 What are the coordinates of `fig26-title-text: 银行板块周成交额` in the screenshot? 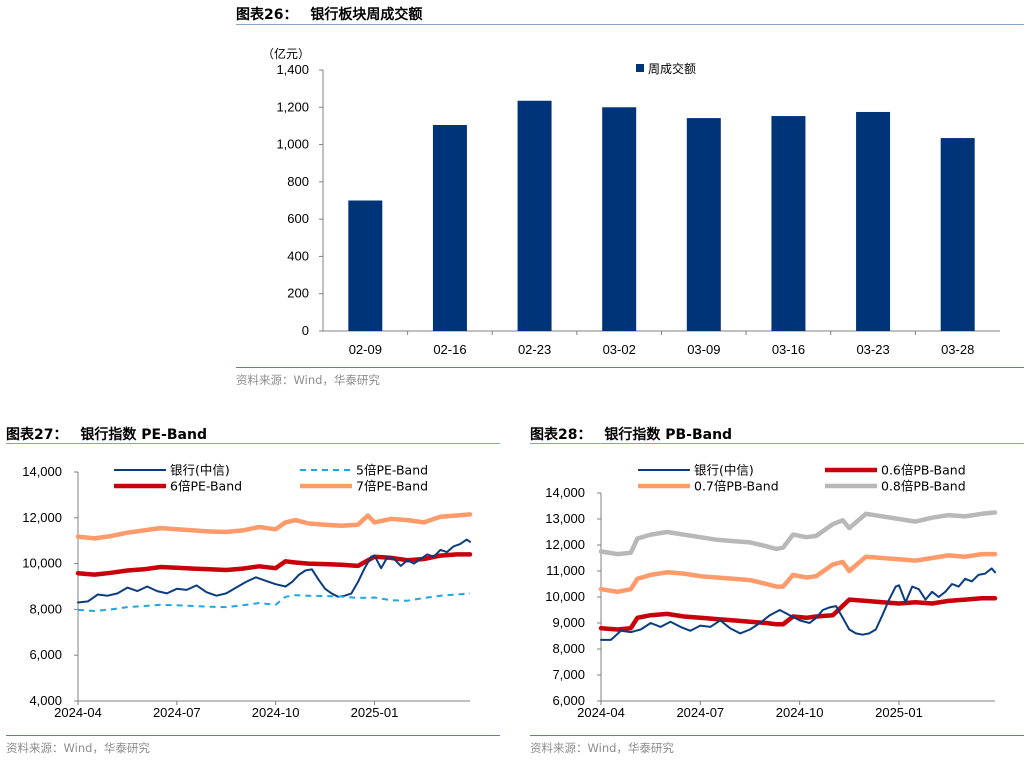 It's located at (366, 15).